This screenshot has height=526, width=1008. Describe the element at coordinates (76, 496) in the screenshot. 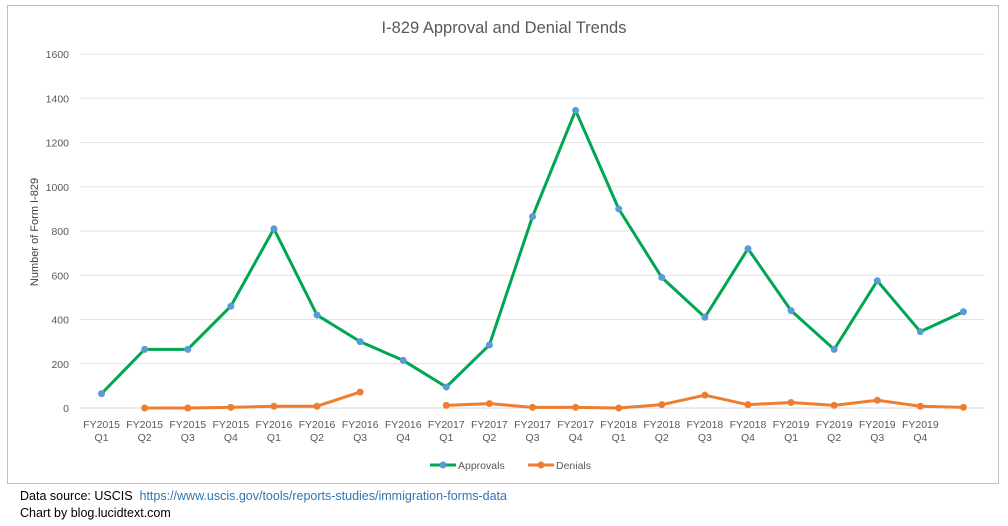

I see `source-label: Data source: USCIS` at that location.